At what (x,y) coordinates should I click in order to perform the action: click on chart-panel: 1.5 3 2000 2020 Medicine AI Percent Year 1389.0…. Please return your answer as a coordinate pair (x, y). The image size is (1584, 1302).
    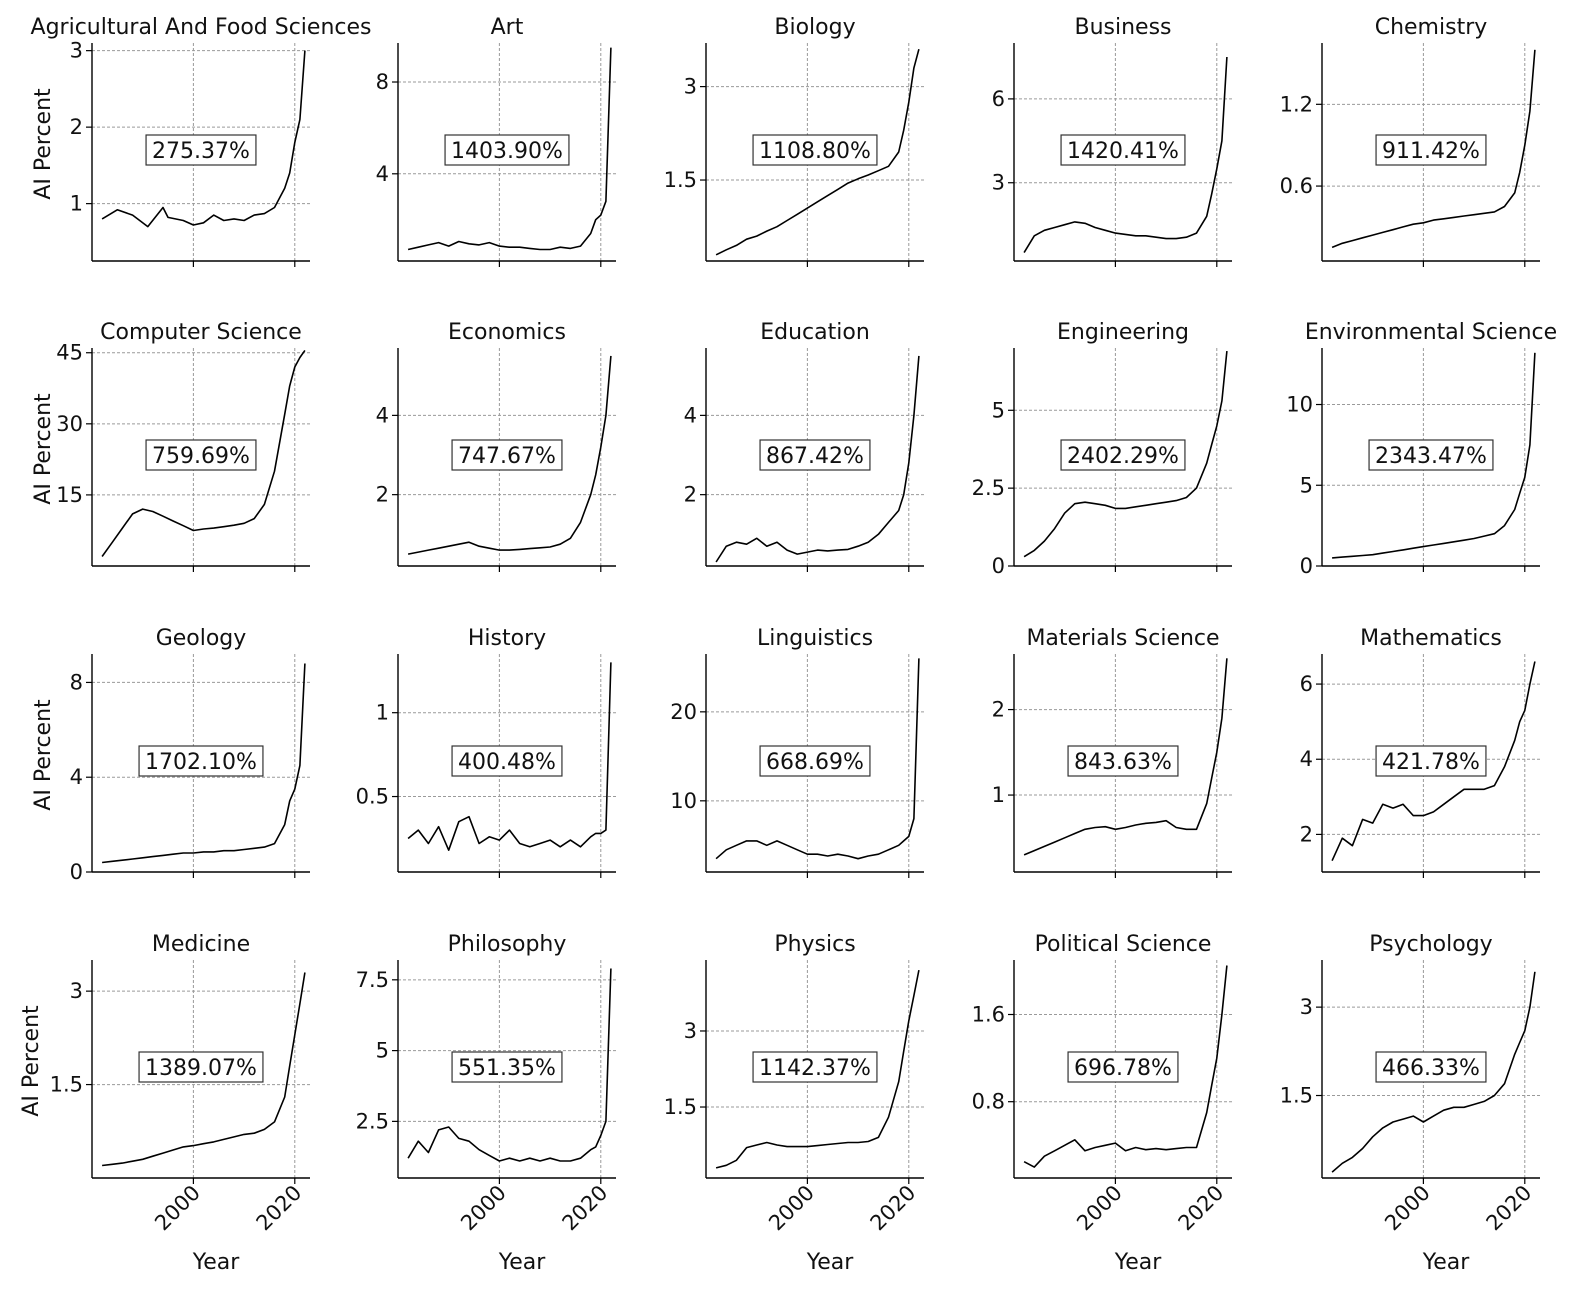
    Looking at the image, I should click on (164, 1103).